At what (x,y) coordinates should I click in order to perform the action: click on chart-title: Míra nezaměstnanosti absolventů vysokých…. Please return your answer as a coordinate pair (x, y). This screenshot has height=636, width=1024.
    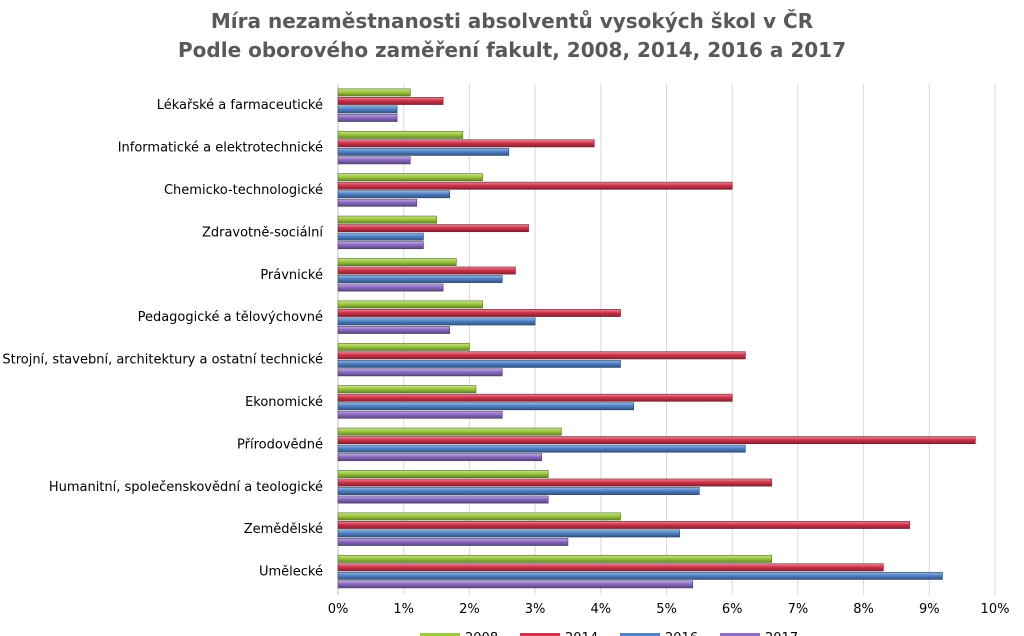
    Looking at the image, I should click on (512, 21).